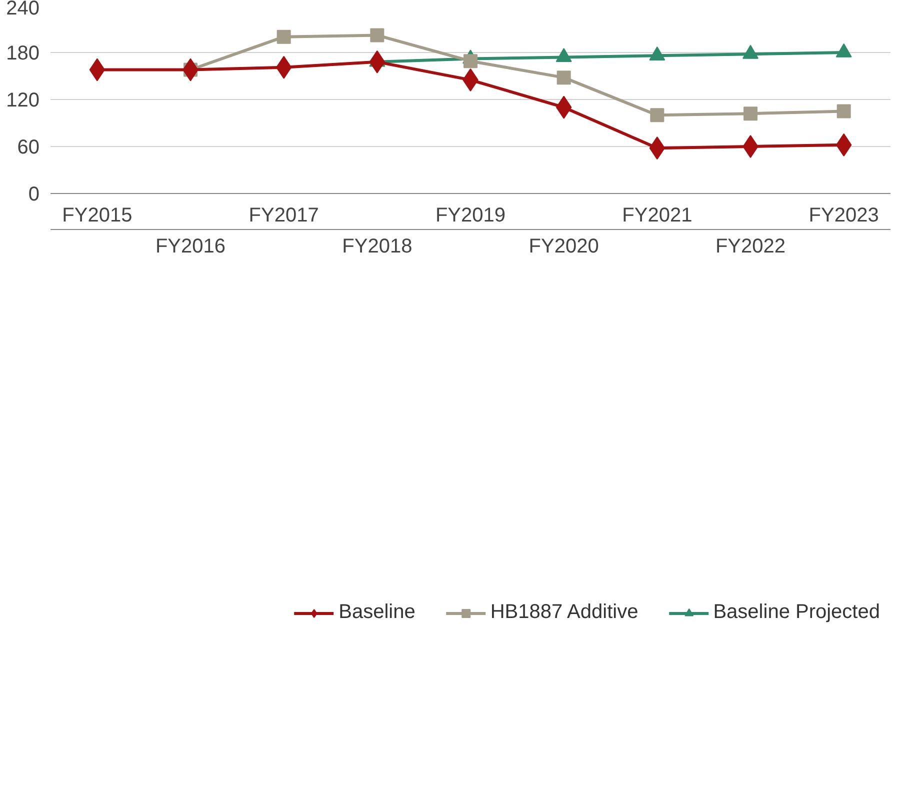  I want to click on y-tick-label: 180, so click(23, 53).